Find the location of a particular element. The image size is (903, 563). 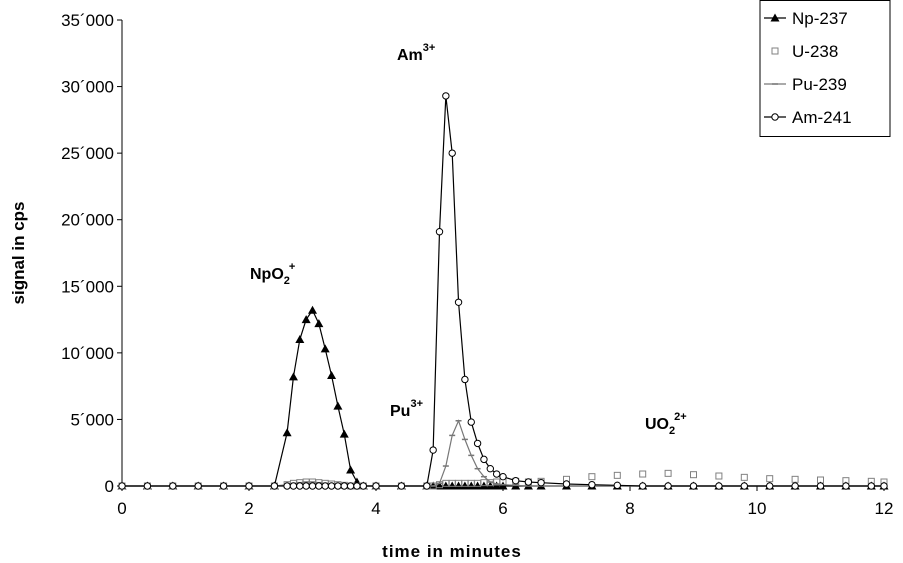

y-tick-label: 10´000 is located at coordinates (87, 353).